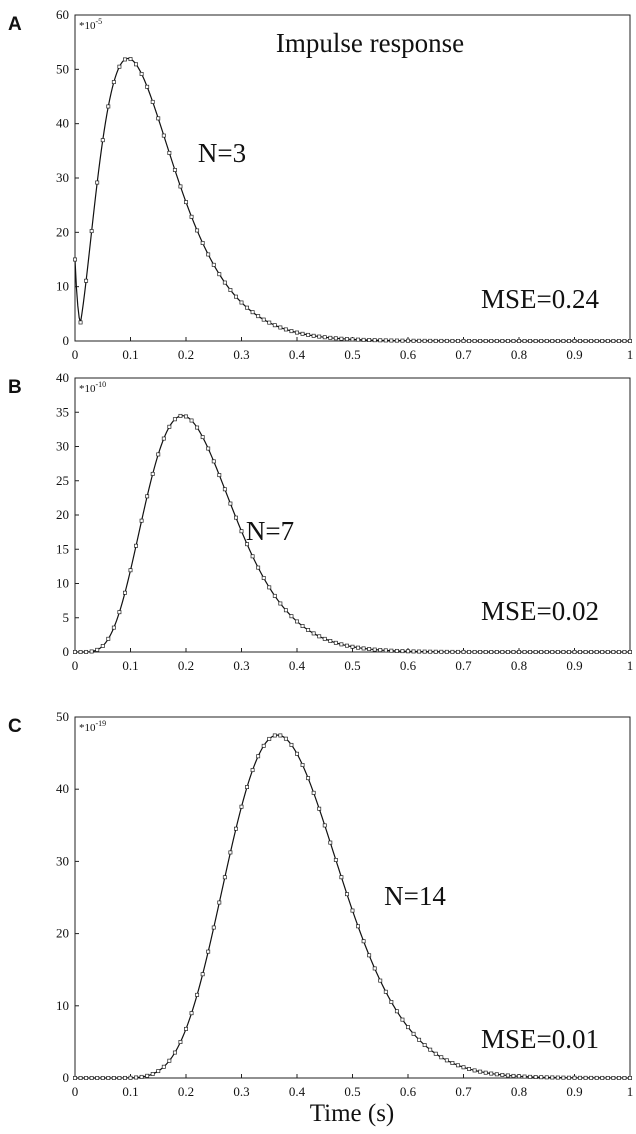 This screenshot has height=1134, width=636. I want to click on y-tick-label: 20, so click(62, 514).